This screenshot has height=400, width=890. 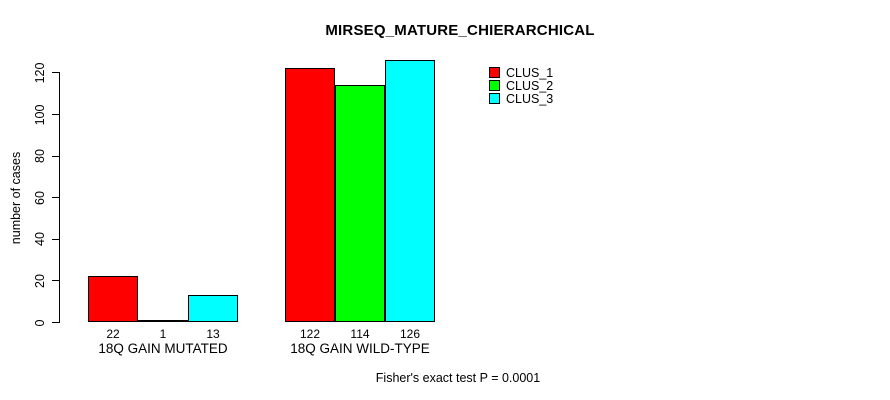 What do you see at coordinates (213, 334) in the screenshot?
I see `bar-value-label: 13` at bounding box center [213, 334].